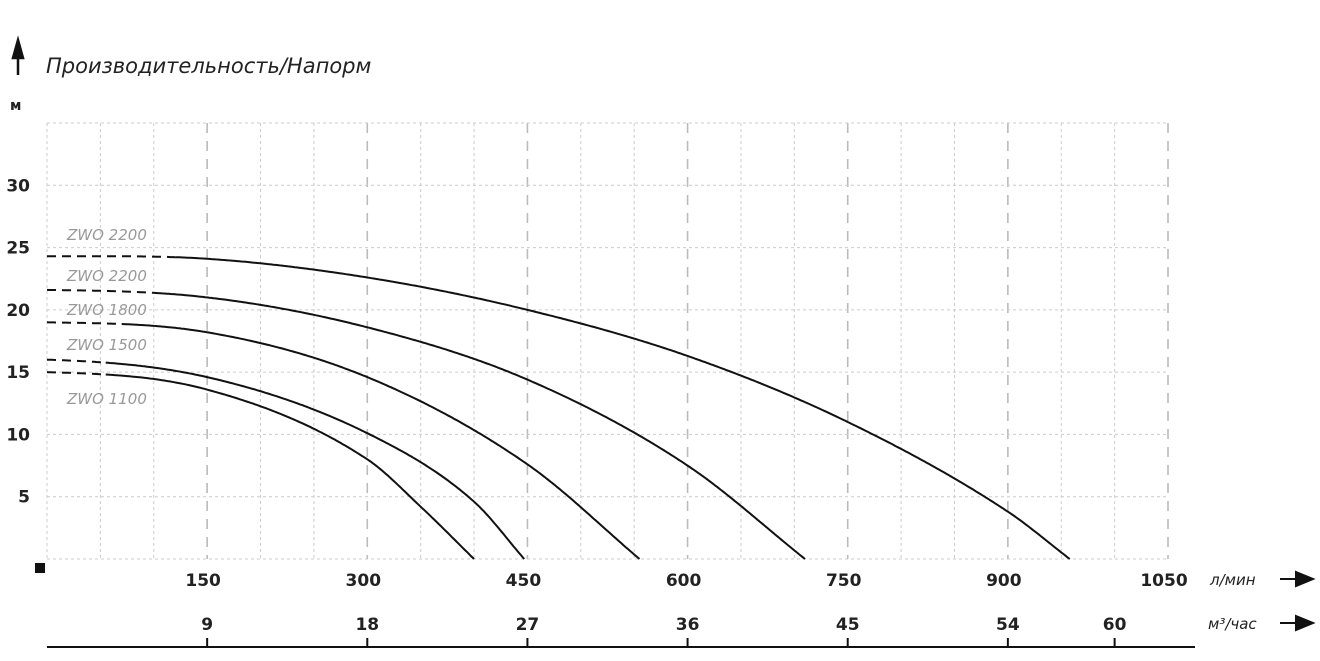  What do you see at coordinates (15, 106) in the screenshot?
I see `y-axis-unit: м` at bounding box center [15, 106].